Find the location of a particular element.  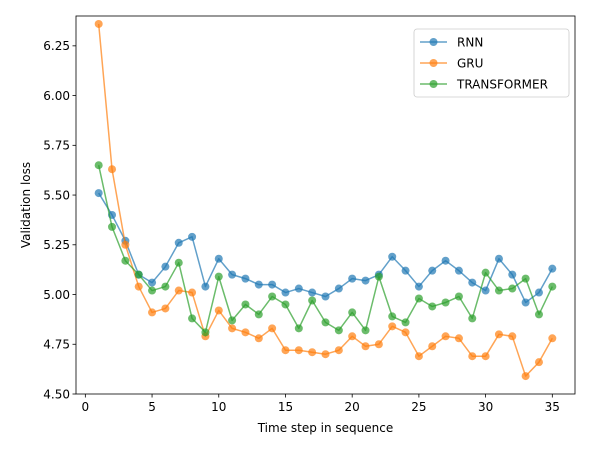

legend-item-rnn: RNN is located at coordinates (451, 42).